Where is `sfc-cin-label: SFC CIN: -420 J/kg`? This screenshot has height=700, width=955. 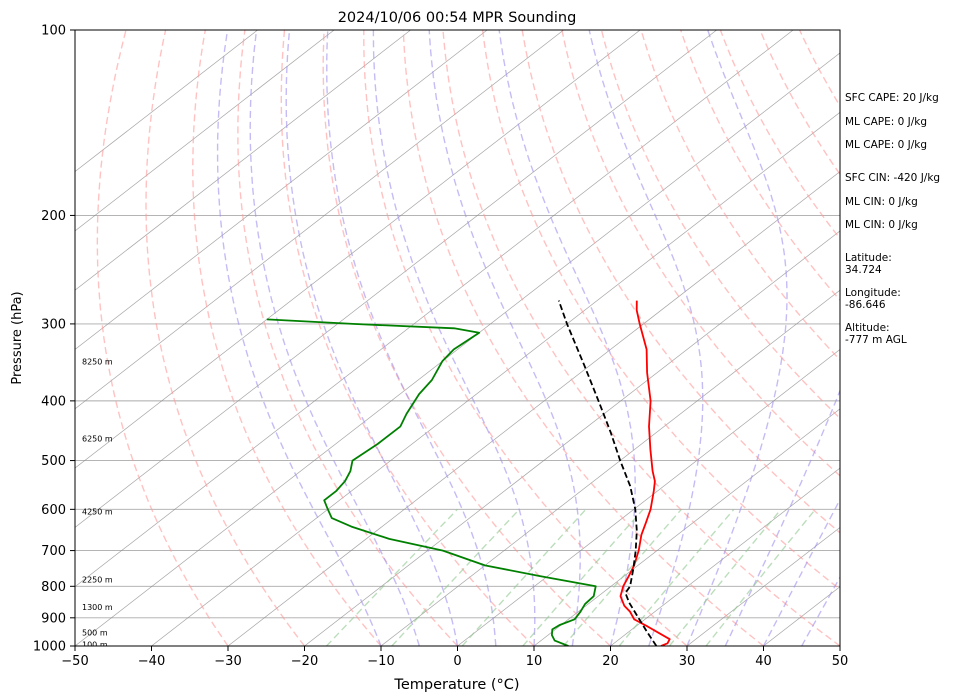
sfc-cin-label: SFC CIN: -420 J/kg is located at coordinates (892, 178).